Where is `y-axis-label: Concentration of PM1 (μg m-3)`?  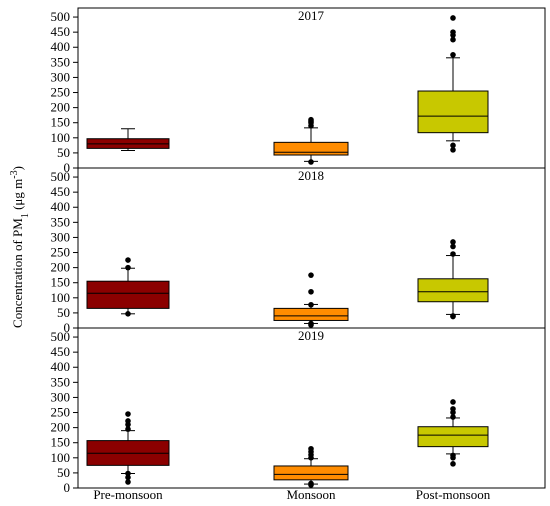
y-axis-label: Concentration of PM1 (μg m-3) is located at coordinates (20, 247).